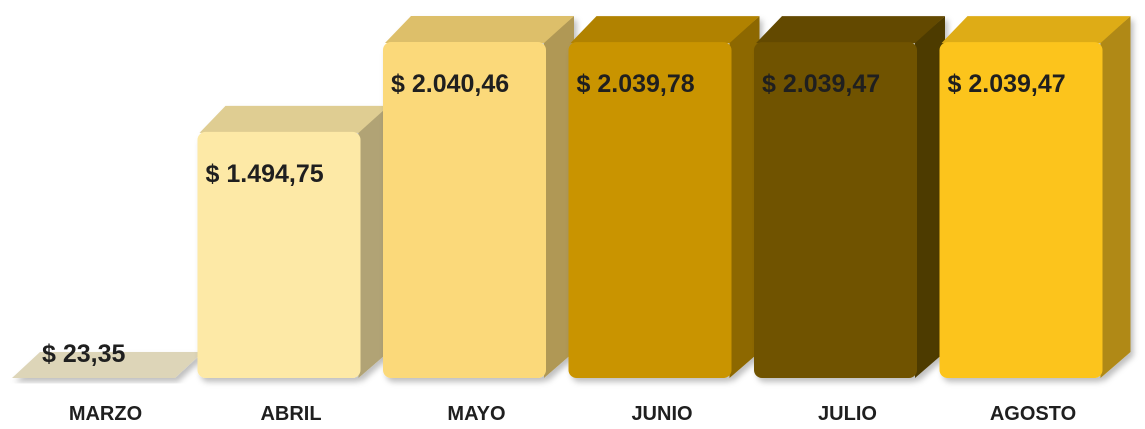 The height and width of the screenshot is (429, 1145). Describe the element at coordinates (930, 197) in the screenshot. I see `bar-julio-side` at that location.